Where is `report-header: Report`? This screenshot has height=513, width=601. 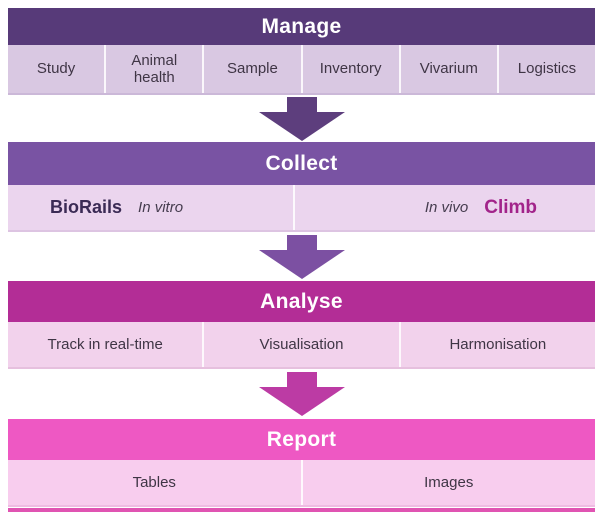
report-header: Report is located at coordinates (301, 439).